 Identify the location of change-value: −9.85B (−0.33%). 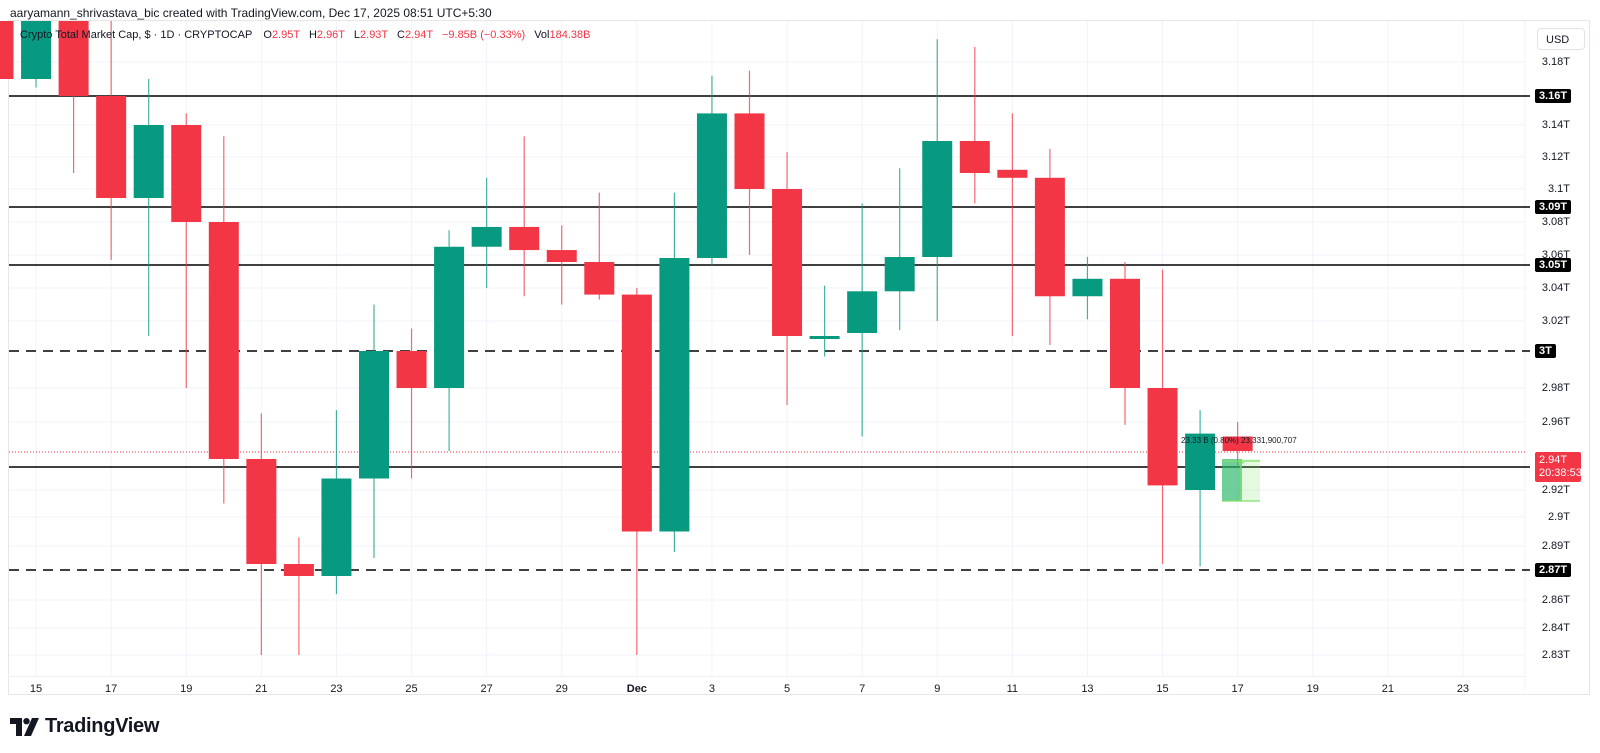
(483, 35).